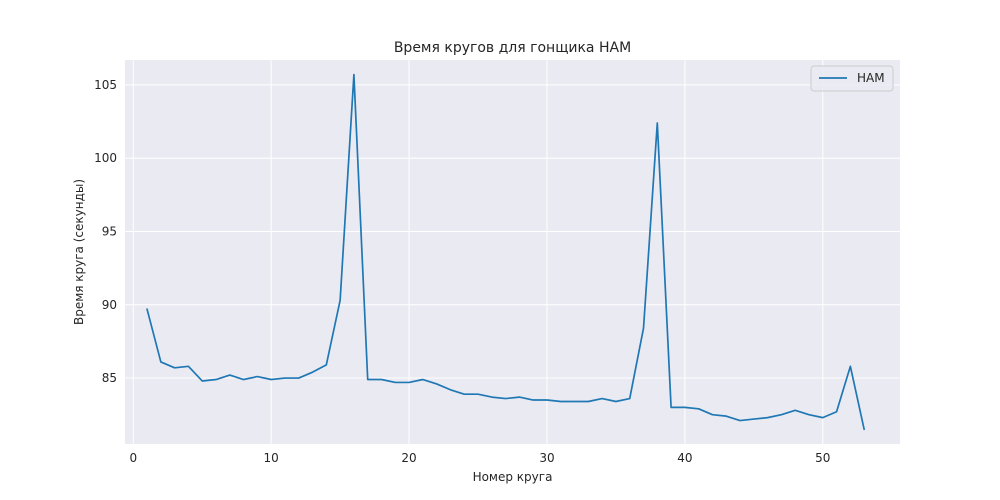  Describe the element at coordinates (109, 378) in the screenshot. I see `y-tick-label: 85` at that location.